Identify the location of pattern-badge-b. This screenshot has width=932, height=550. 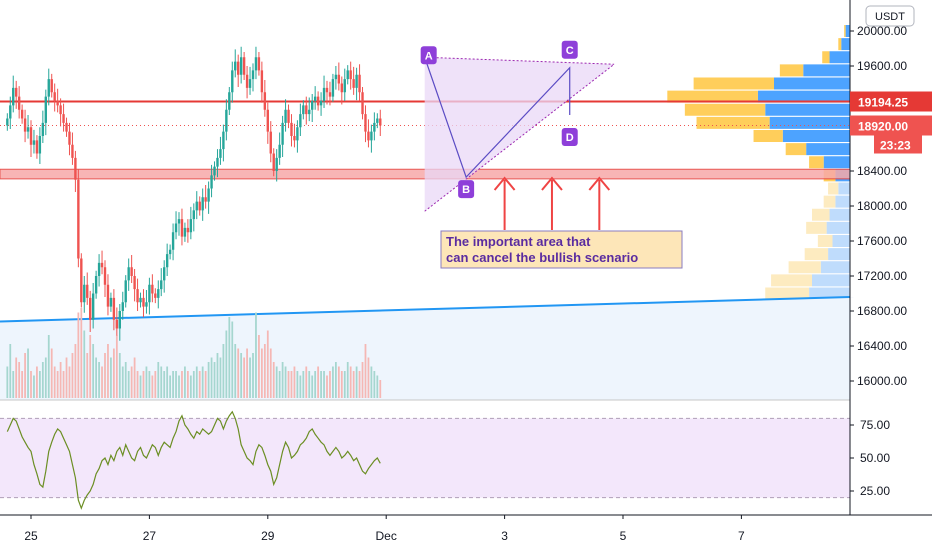
(466, 189).